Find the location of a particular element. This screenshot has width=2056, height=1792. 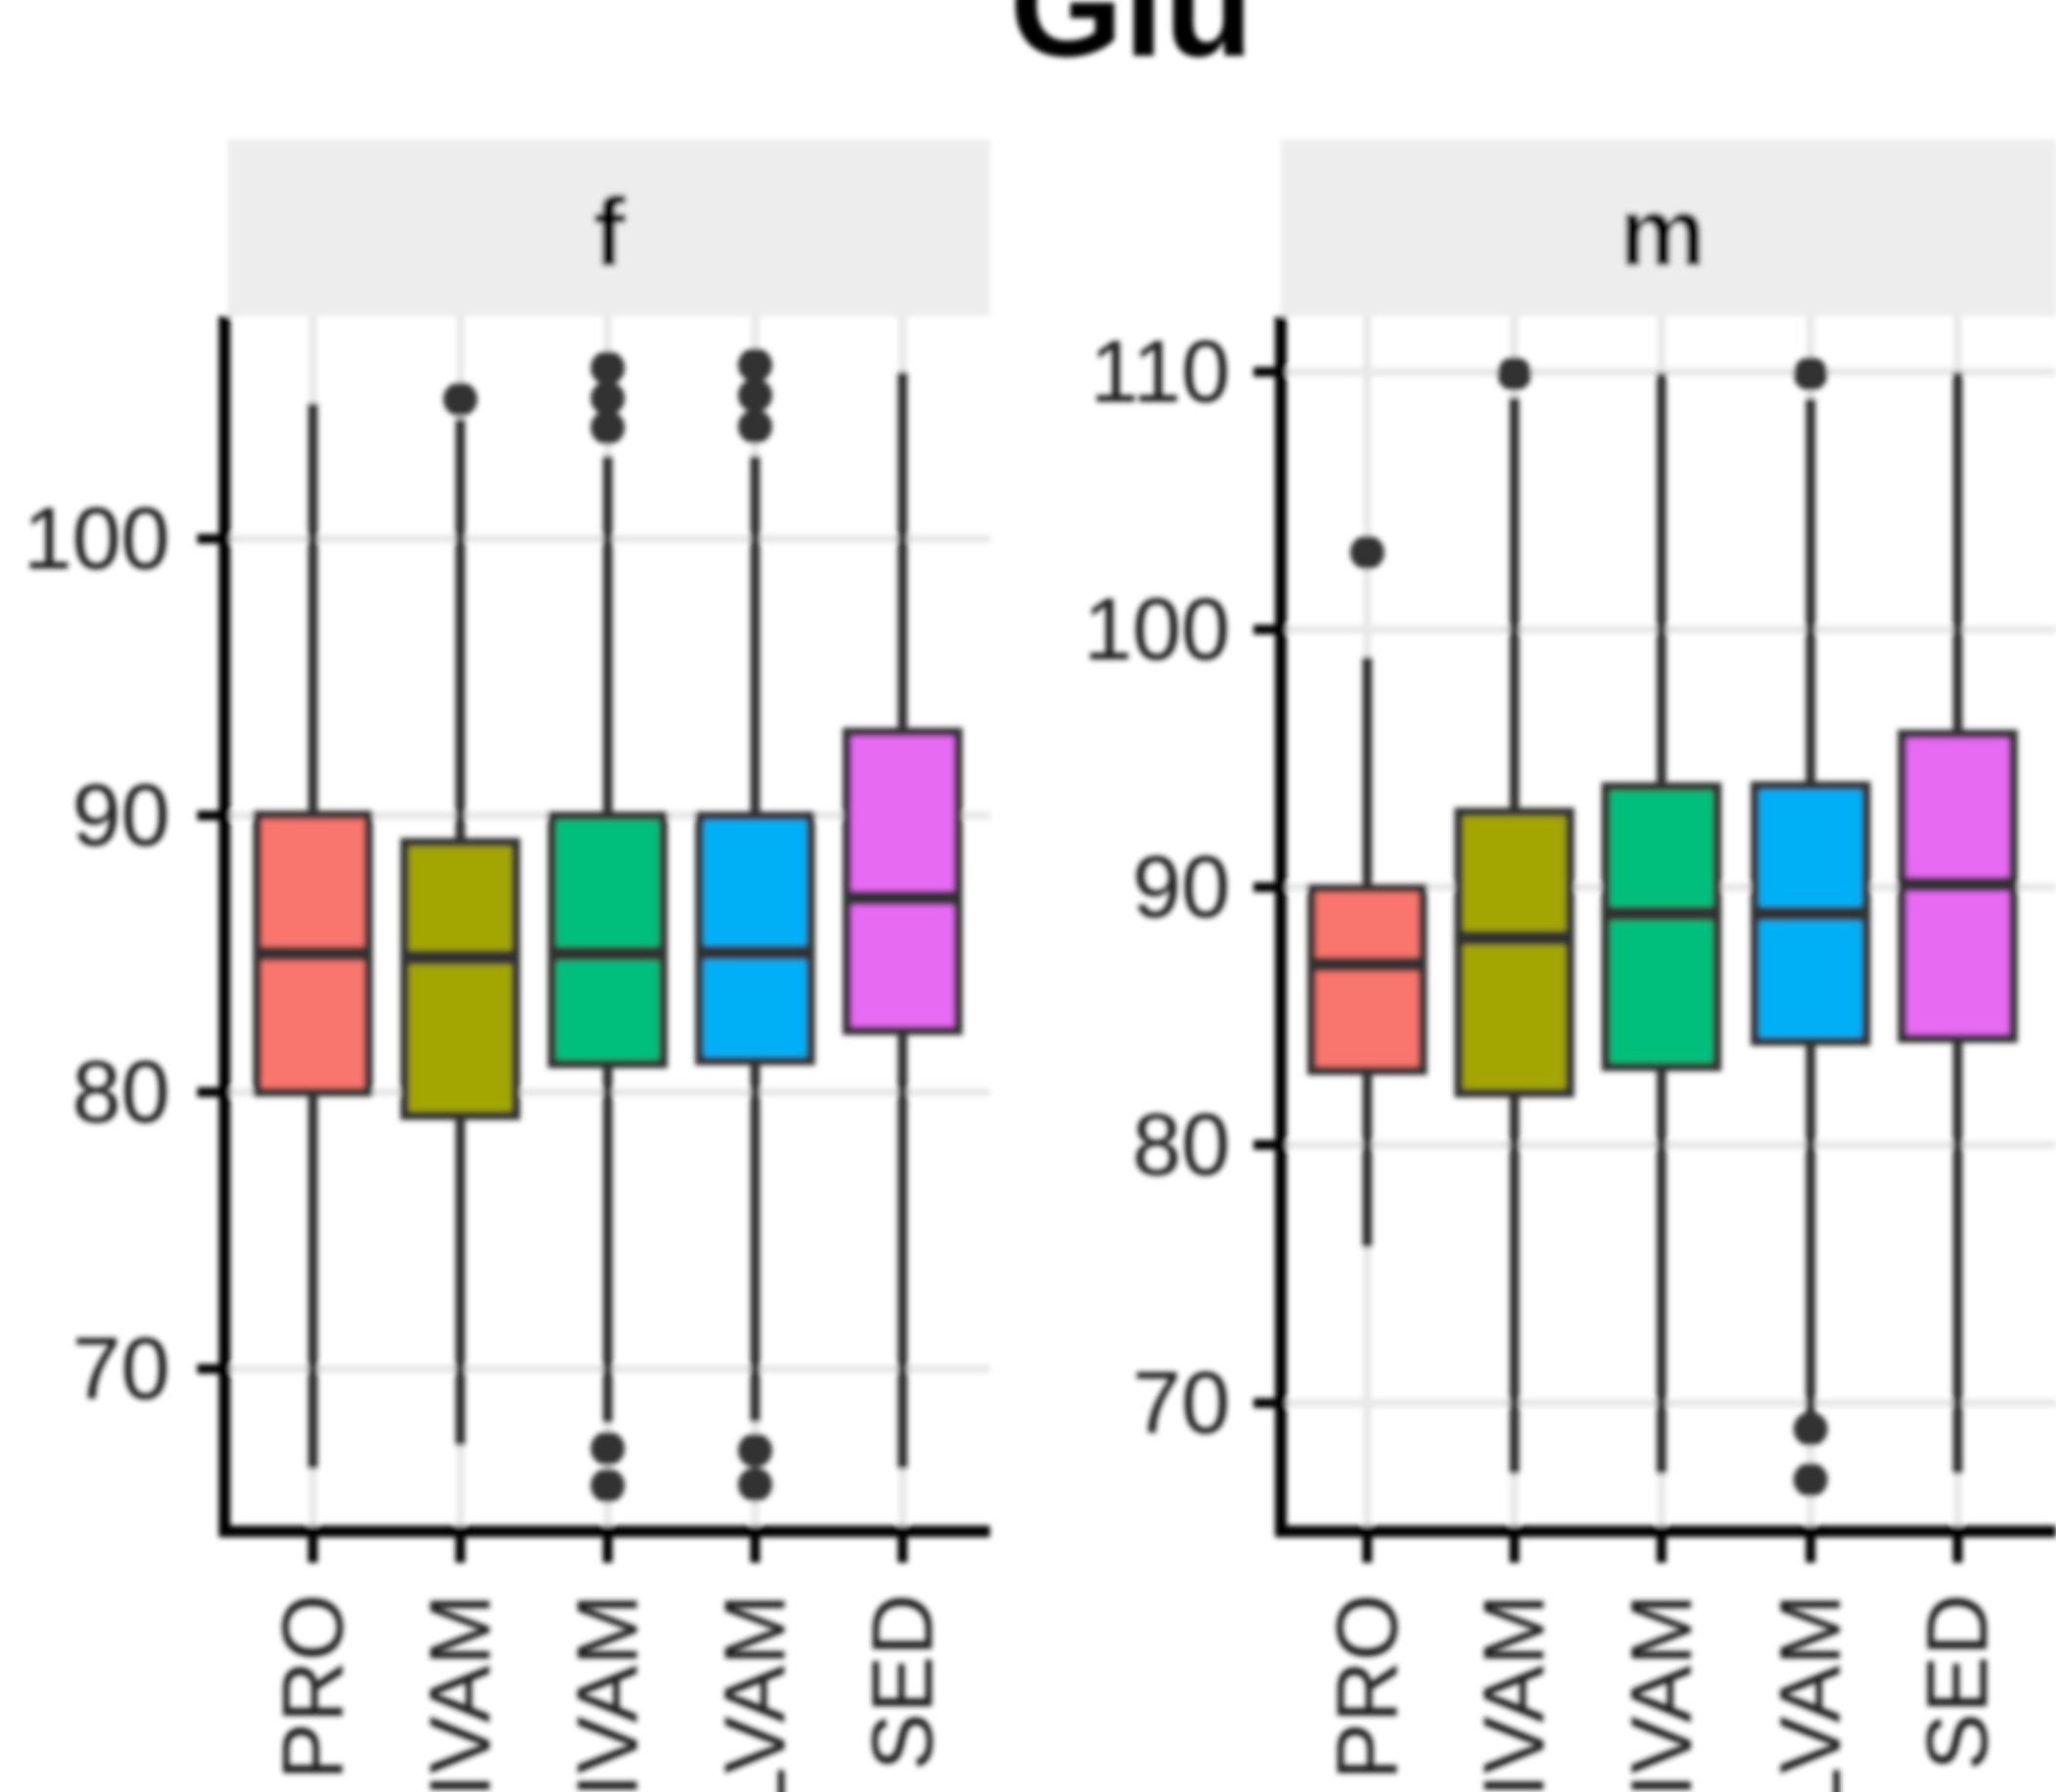

svg-text: m is located at coordinates (1663, 232).